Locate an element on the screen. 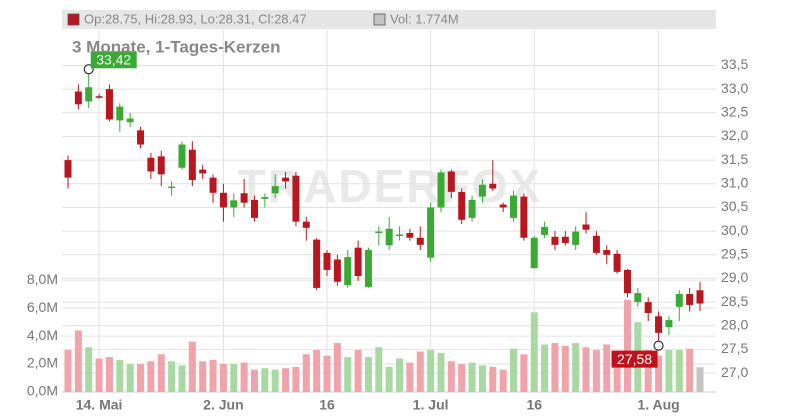  y-tick-label: 31,5 is located at coordinates (734, 159).